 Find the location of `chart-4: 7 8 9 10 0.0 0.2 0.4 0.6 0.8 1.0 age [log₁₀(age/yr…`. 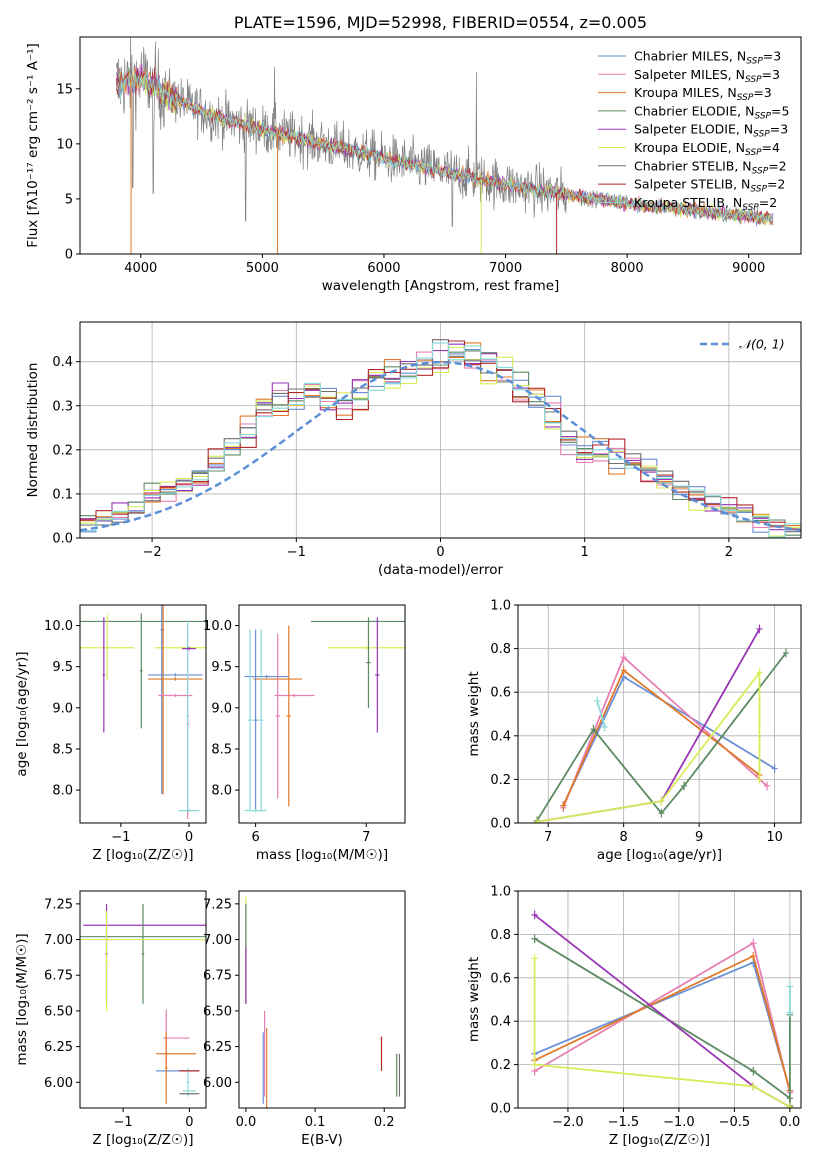

chart-4: 7 8 9 10 0.0 0.2 0.4 0.6 0.8 1.0 age [log₁₀(age/yr… is located at coordinates (634, 731).